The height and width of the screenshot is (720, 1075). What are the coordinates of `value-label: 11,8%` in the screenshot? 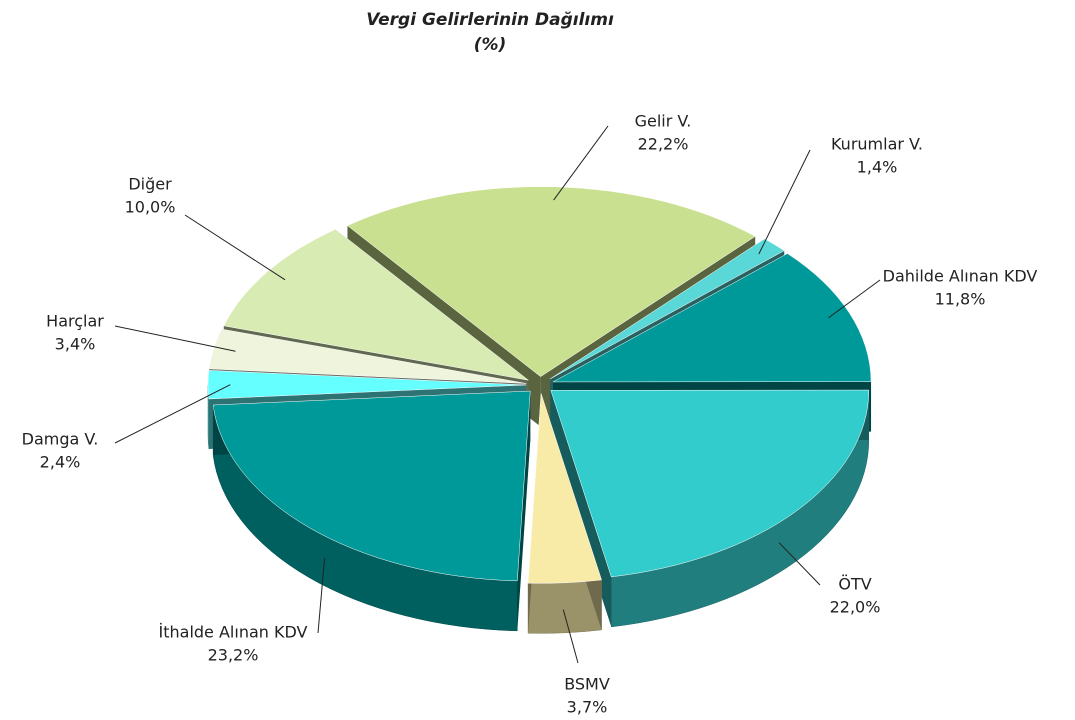 It's located at (960, 299).